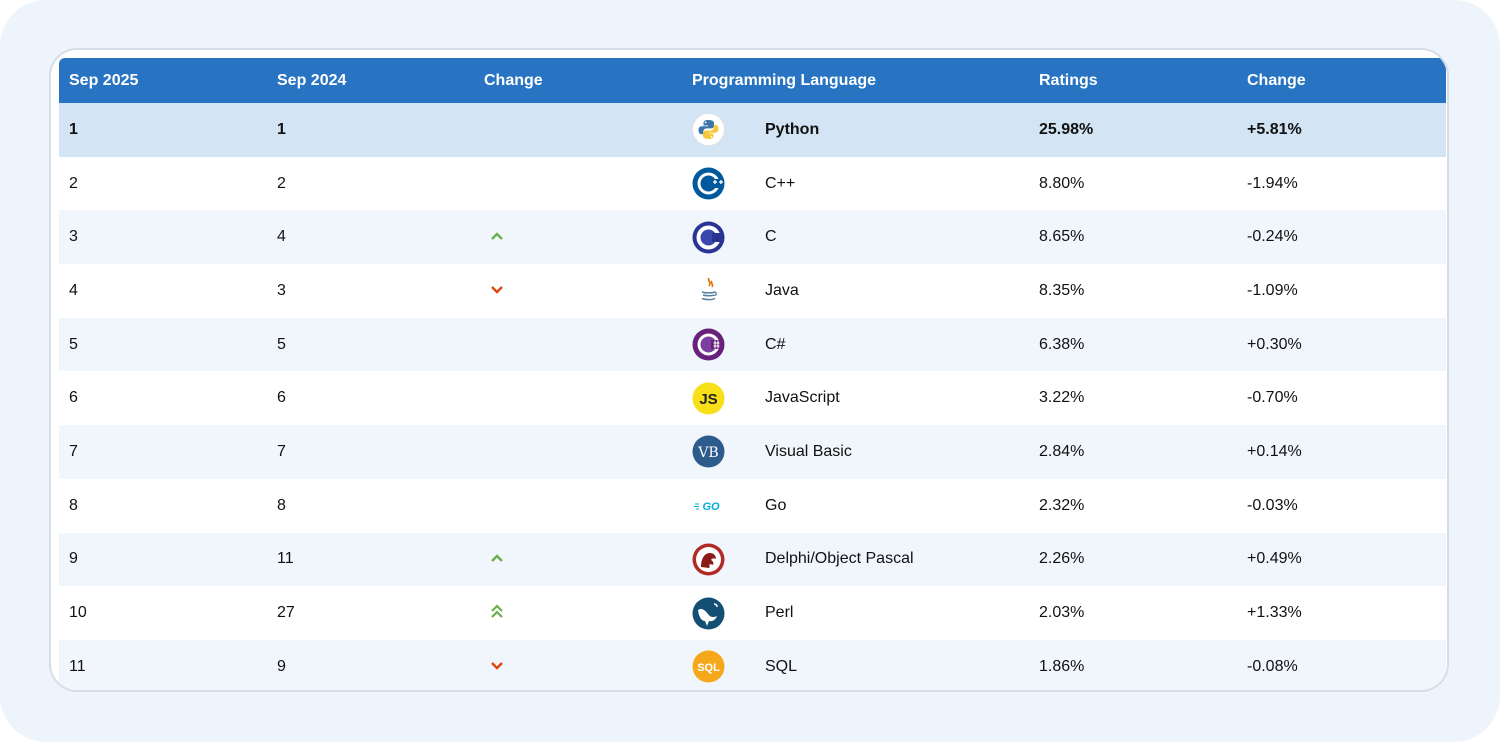  I want to click on rank-2025: 4, so click(73, 290).